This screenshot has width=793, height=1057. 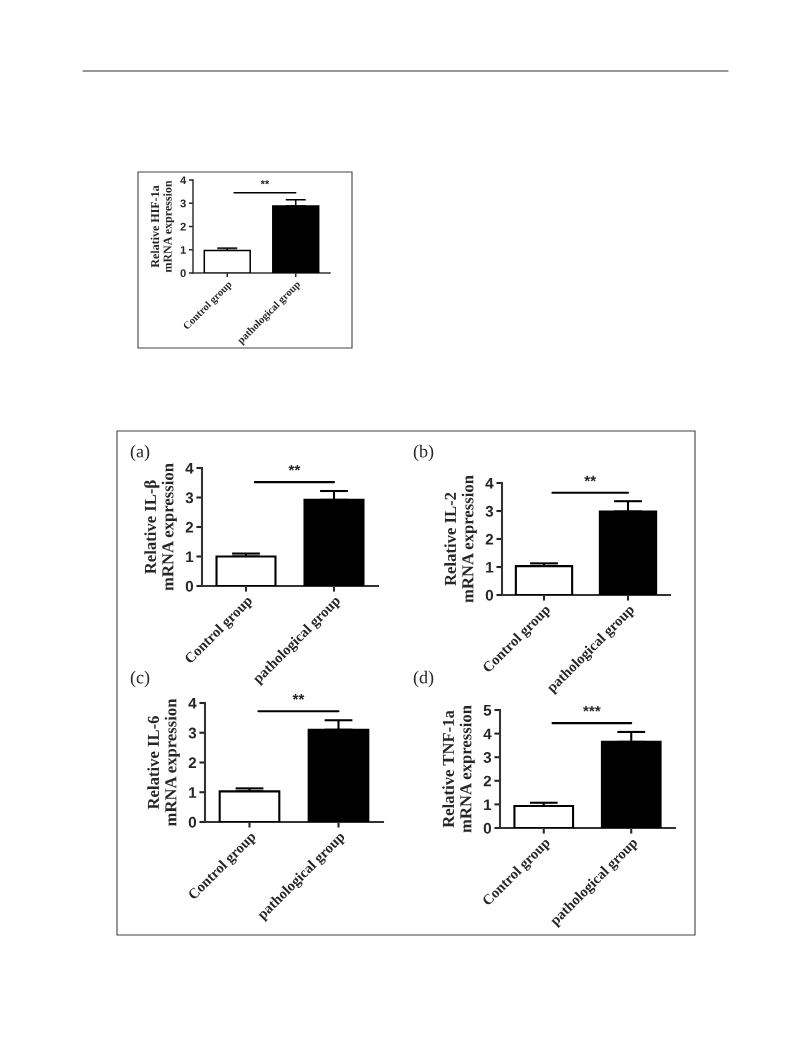 What do you see at coordinates (592, 708) in the screenshot?
I see `annotation: ***` at bounding box center [592, 708].